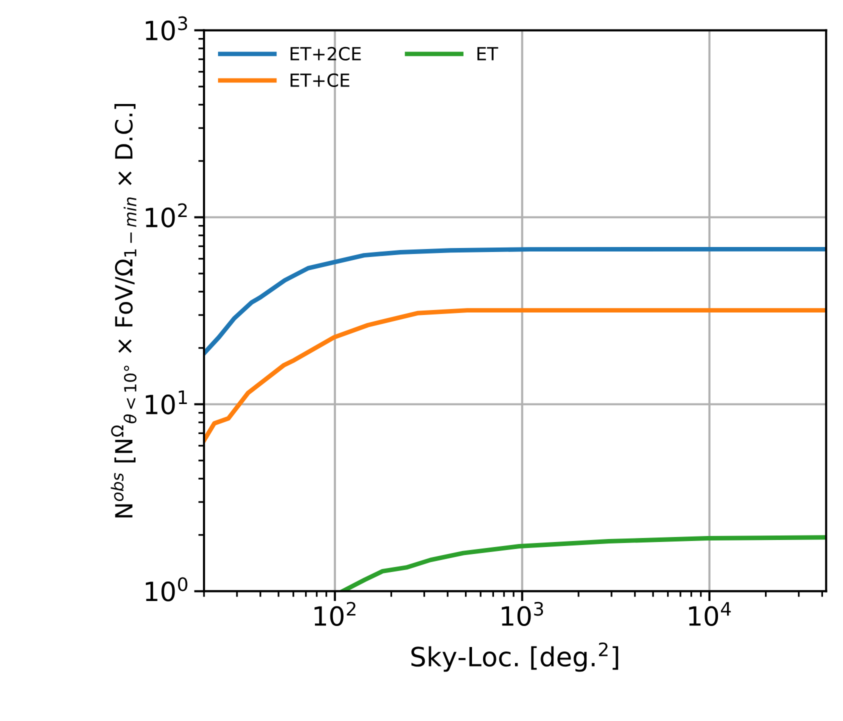 This screenshot has width=843, height=721. What do you see at coordinates (514, 657) in the screenshot?
I see `x-axis-title: Sky-Loc. [deg.$^{2}$]` at bounding box center [514, 657].